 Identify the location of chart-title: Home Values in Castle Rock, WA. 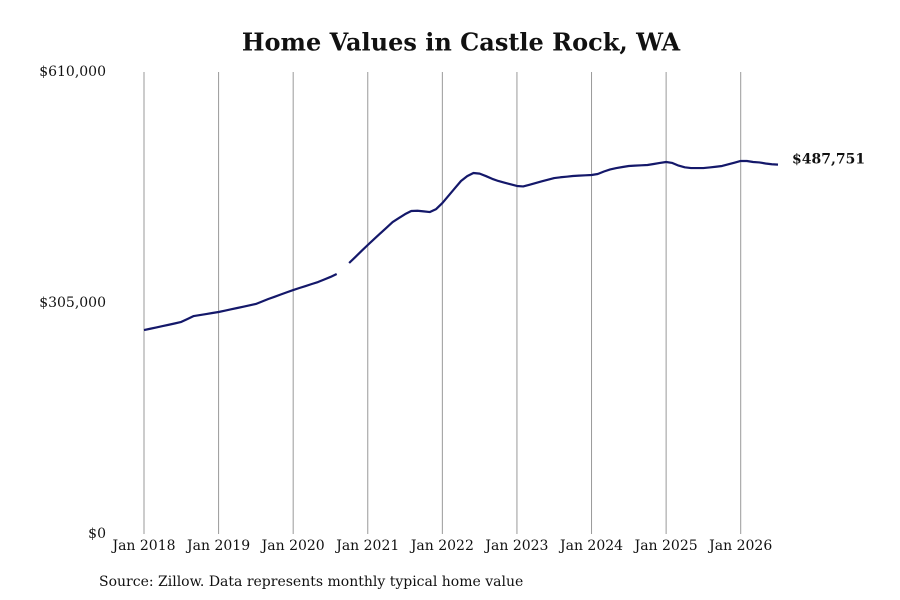
(461, 42).